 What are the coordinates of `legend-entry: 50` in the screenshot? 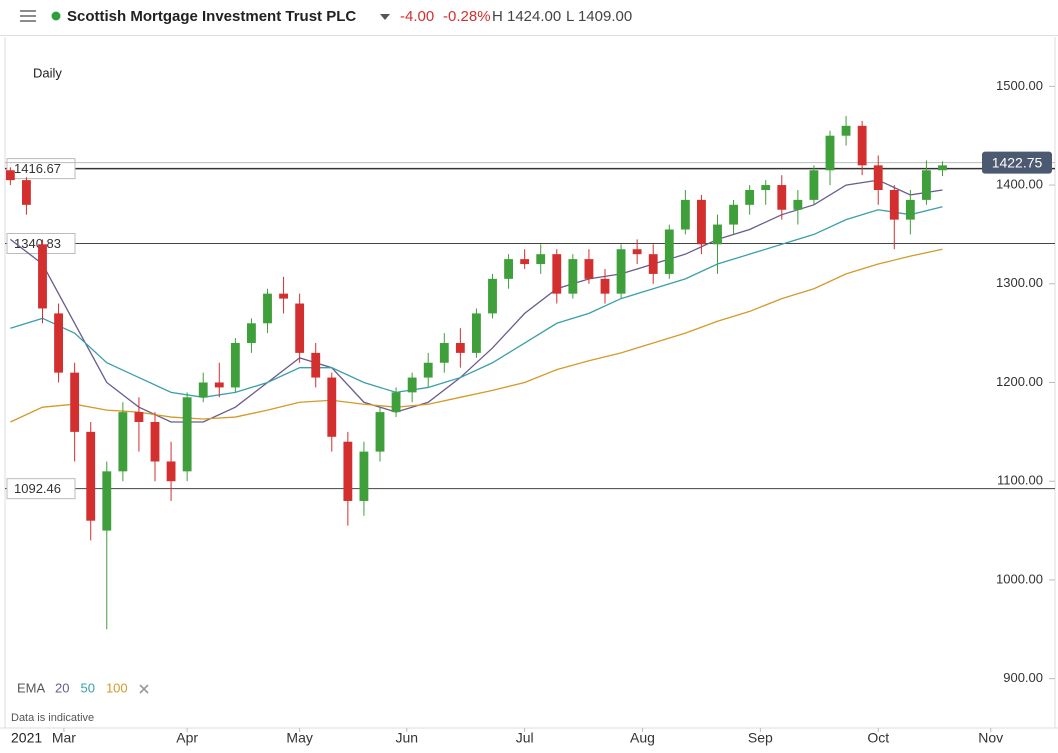 It's located at (87, 687).